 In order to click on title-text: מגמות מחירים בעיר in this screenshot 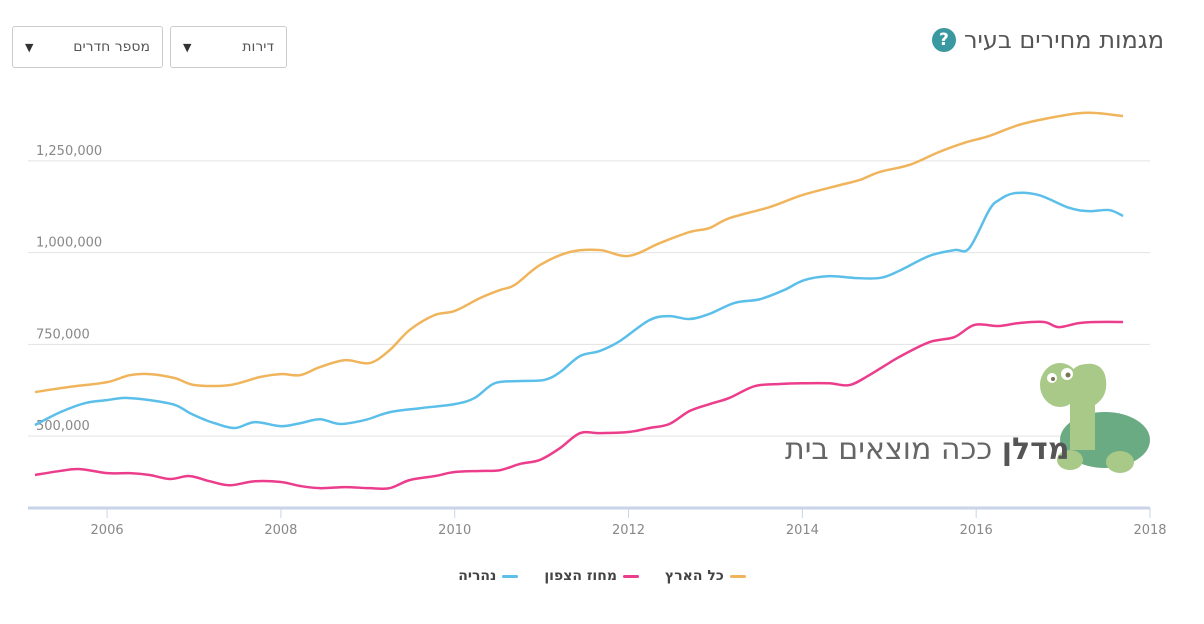, I will do `click(1063, 40)`.